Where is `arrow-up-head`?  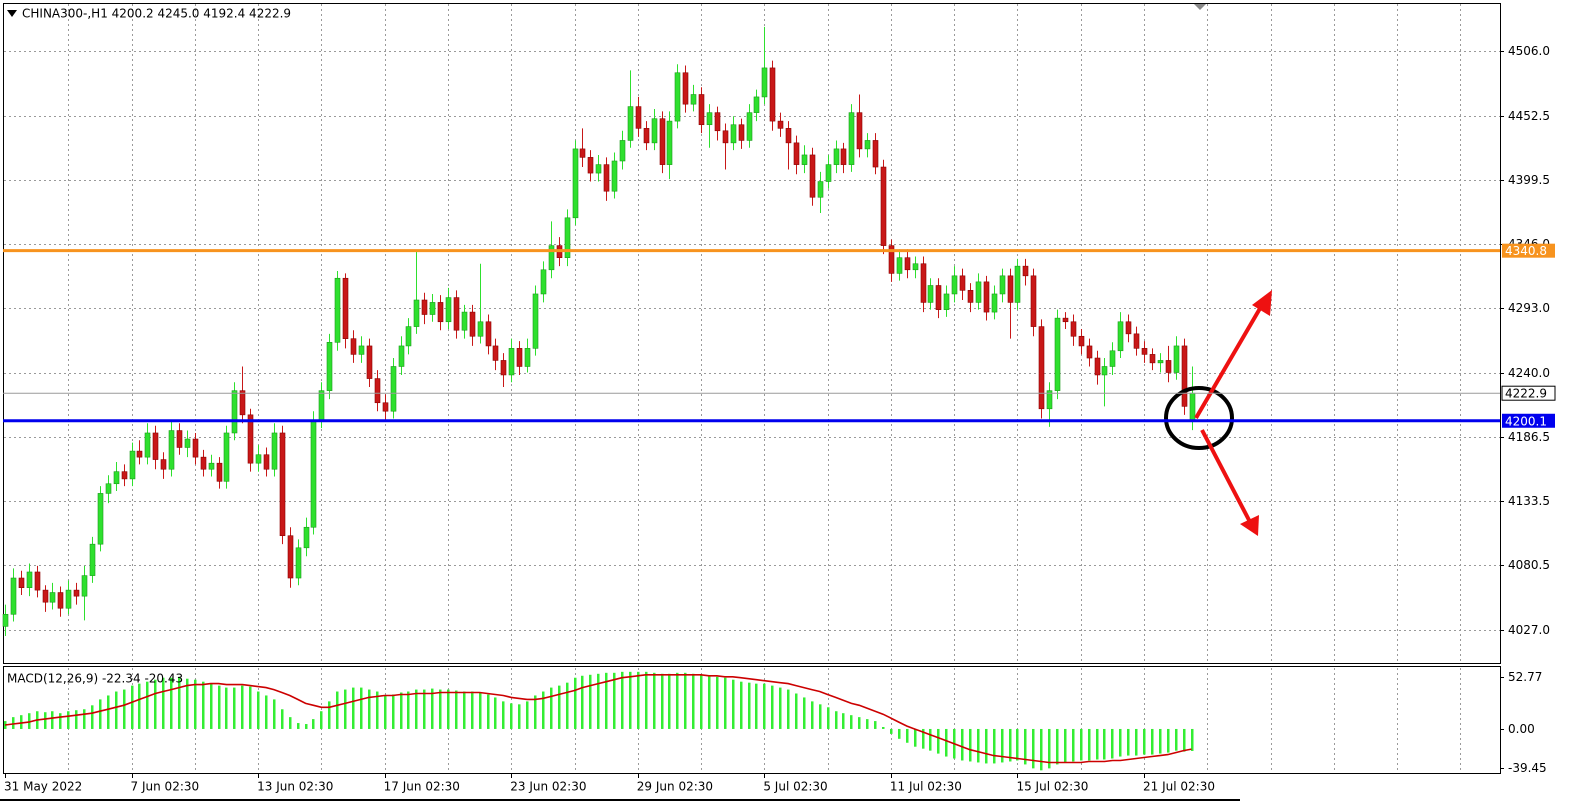
arrow-up-head is located at coordinates (1262, 303).